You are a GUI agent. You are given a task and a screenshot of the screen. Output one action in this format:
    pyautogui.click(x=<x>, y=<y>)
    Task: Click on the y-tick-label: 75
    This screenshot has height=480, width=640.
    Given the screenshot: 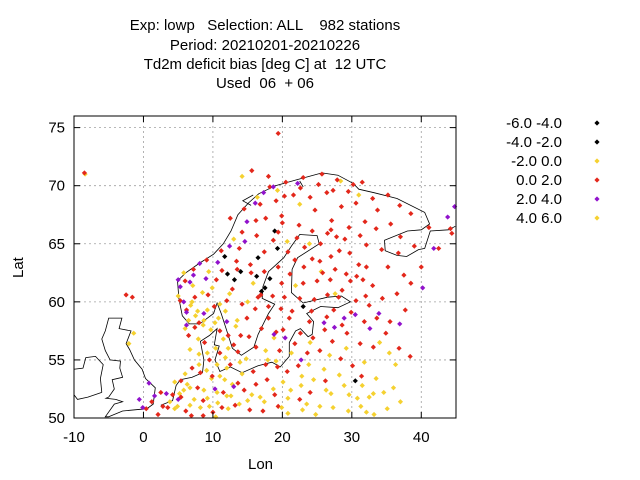 What is the action you would take?
    pyautogui.click(x=56, y=128)
    